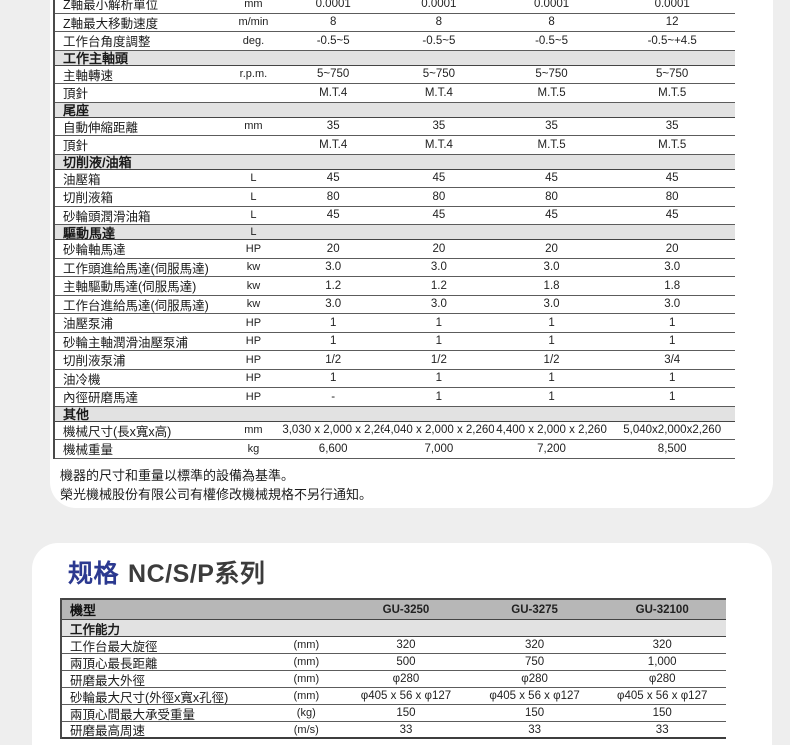 The width and height of the screenshot is (790, 745). Describe the element at coordinates (395, 233) in the screenshot. I see `table-section-row: 驅動馬達 L` at that location.